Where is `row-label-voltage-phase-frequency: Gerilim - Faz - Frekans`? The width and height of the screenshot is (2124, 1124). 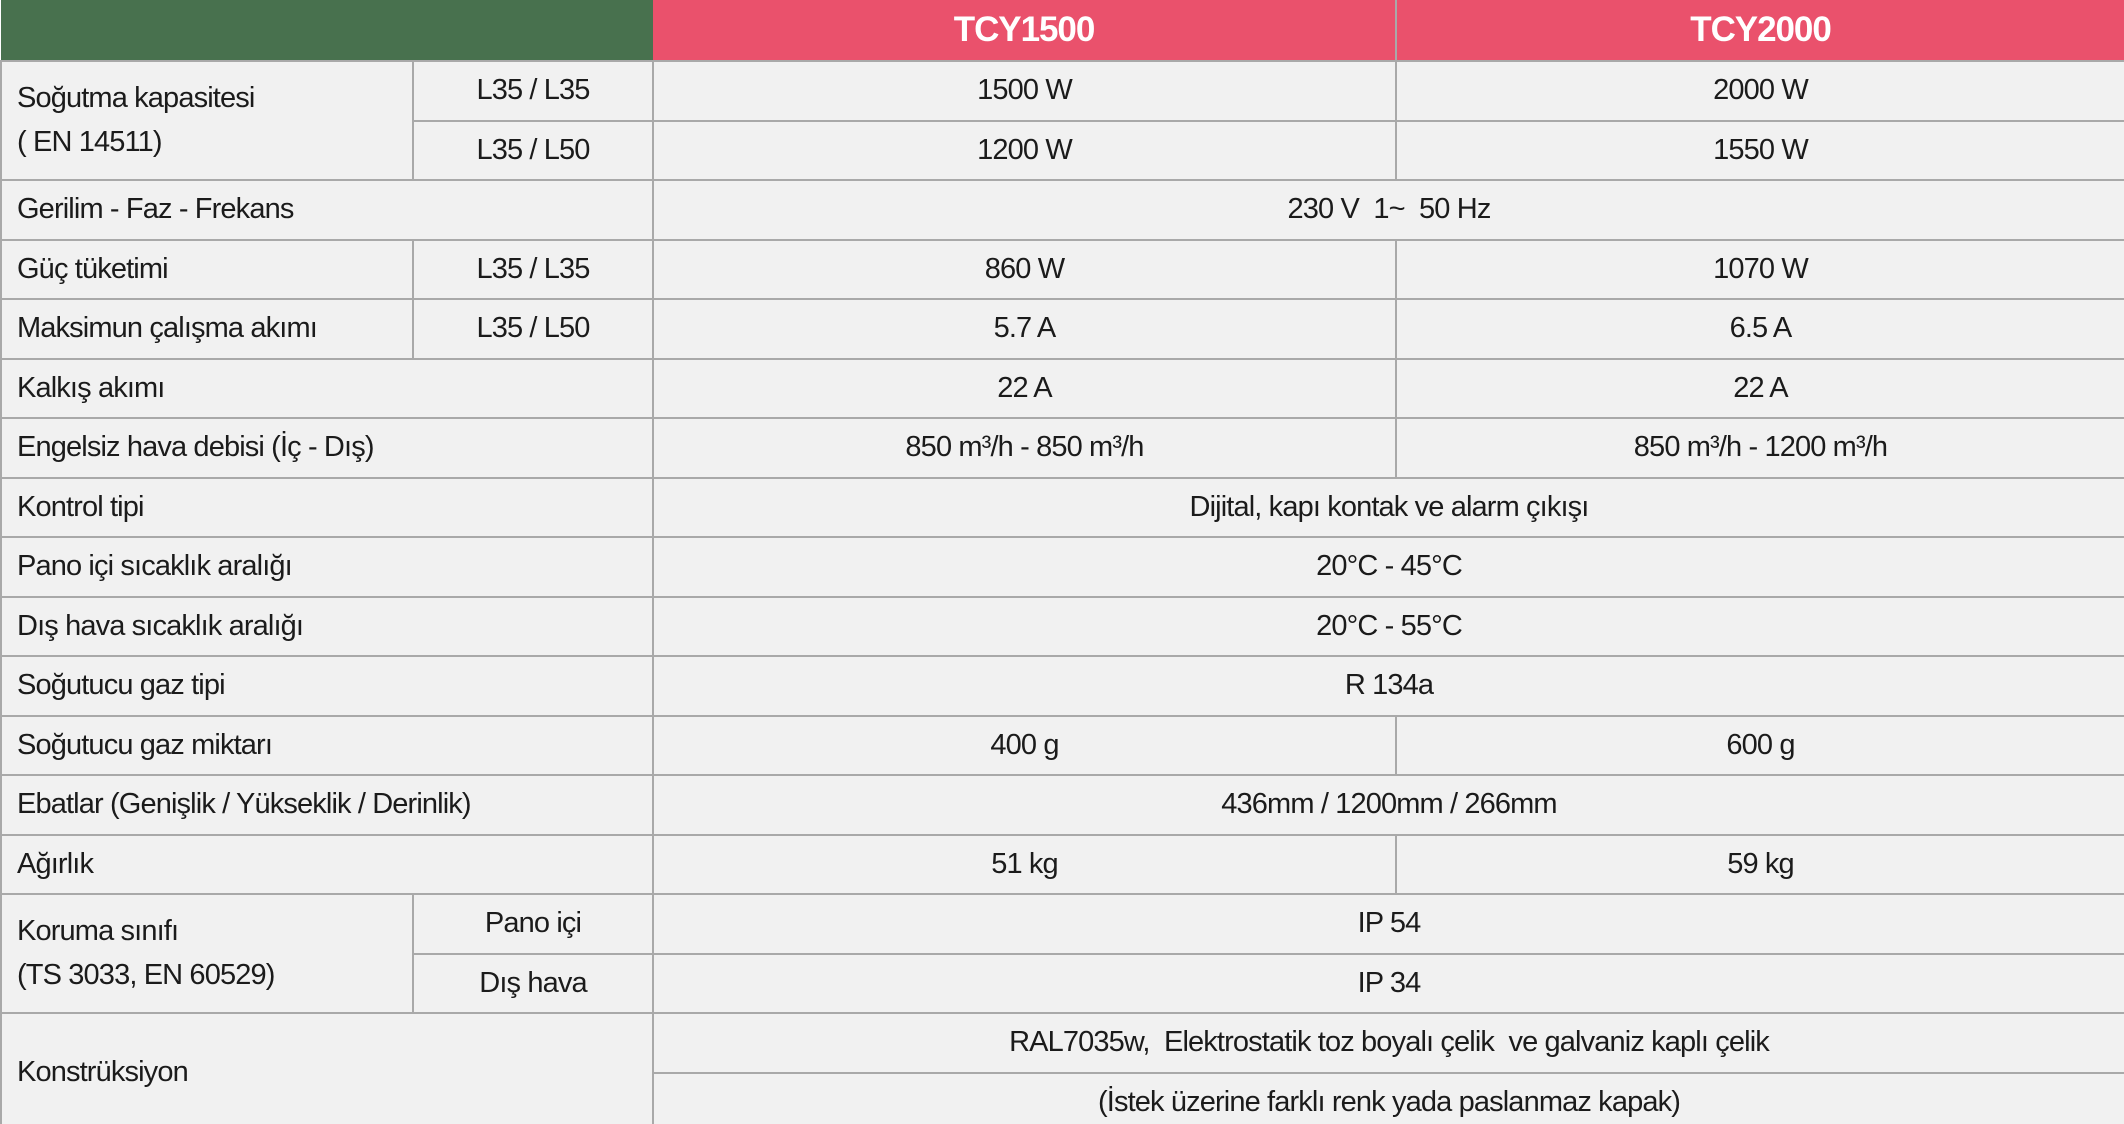
row-label-voltage-phase-frequency: Gerilim - Faz - Frekans is located at coordinates (327, 210).